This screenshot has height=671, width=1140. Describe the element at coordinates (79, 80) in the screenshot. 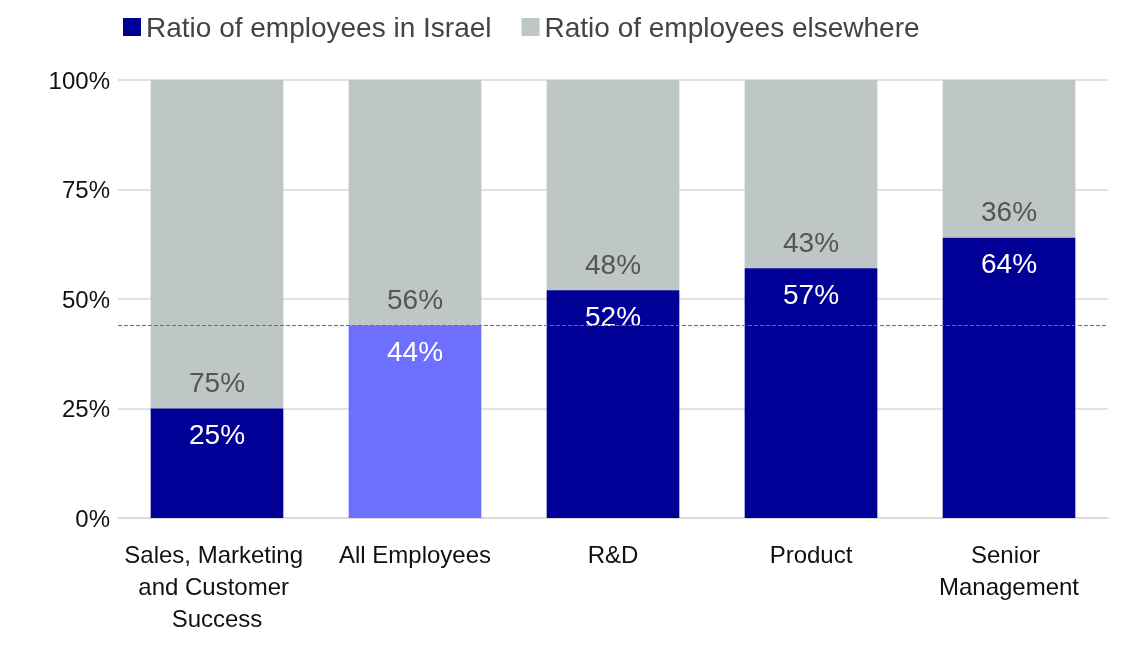

I see `y-tick-label: 100%` at that location.